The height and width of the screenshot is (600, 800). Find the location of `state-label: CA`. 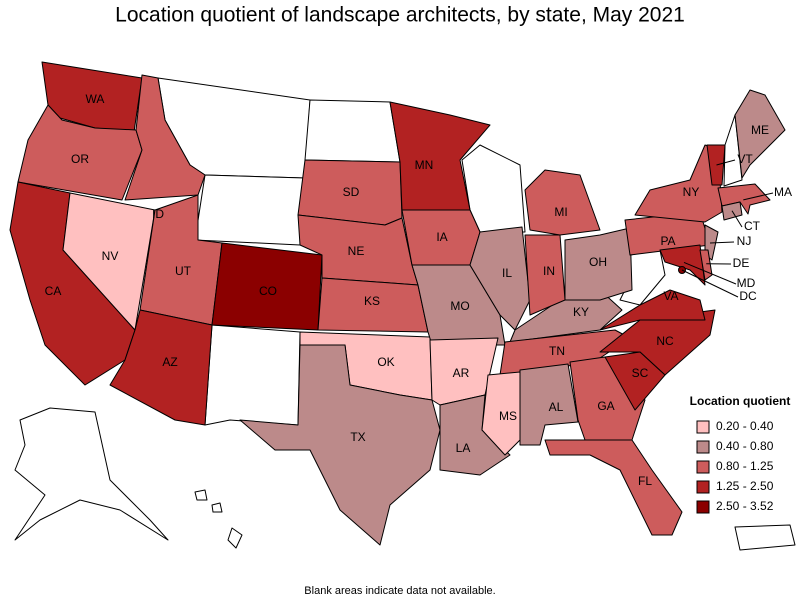

state-label: CA is located at coordinates (53, 291).